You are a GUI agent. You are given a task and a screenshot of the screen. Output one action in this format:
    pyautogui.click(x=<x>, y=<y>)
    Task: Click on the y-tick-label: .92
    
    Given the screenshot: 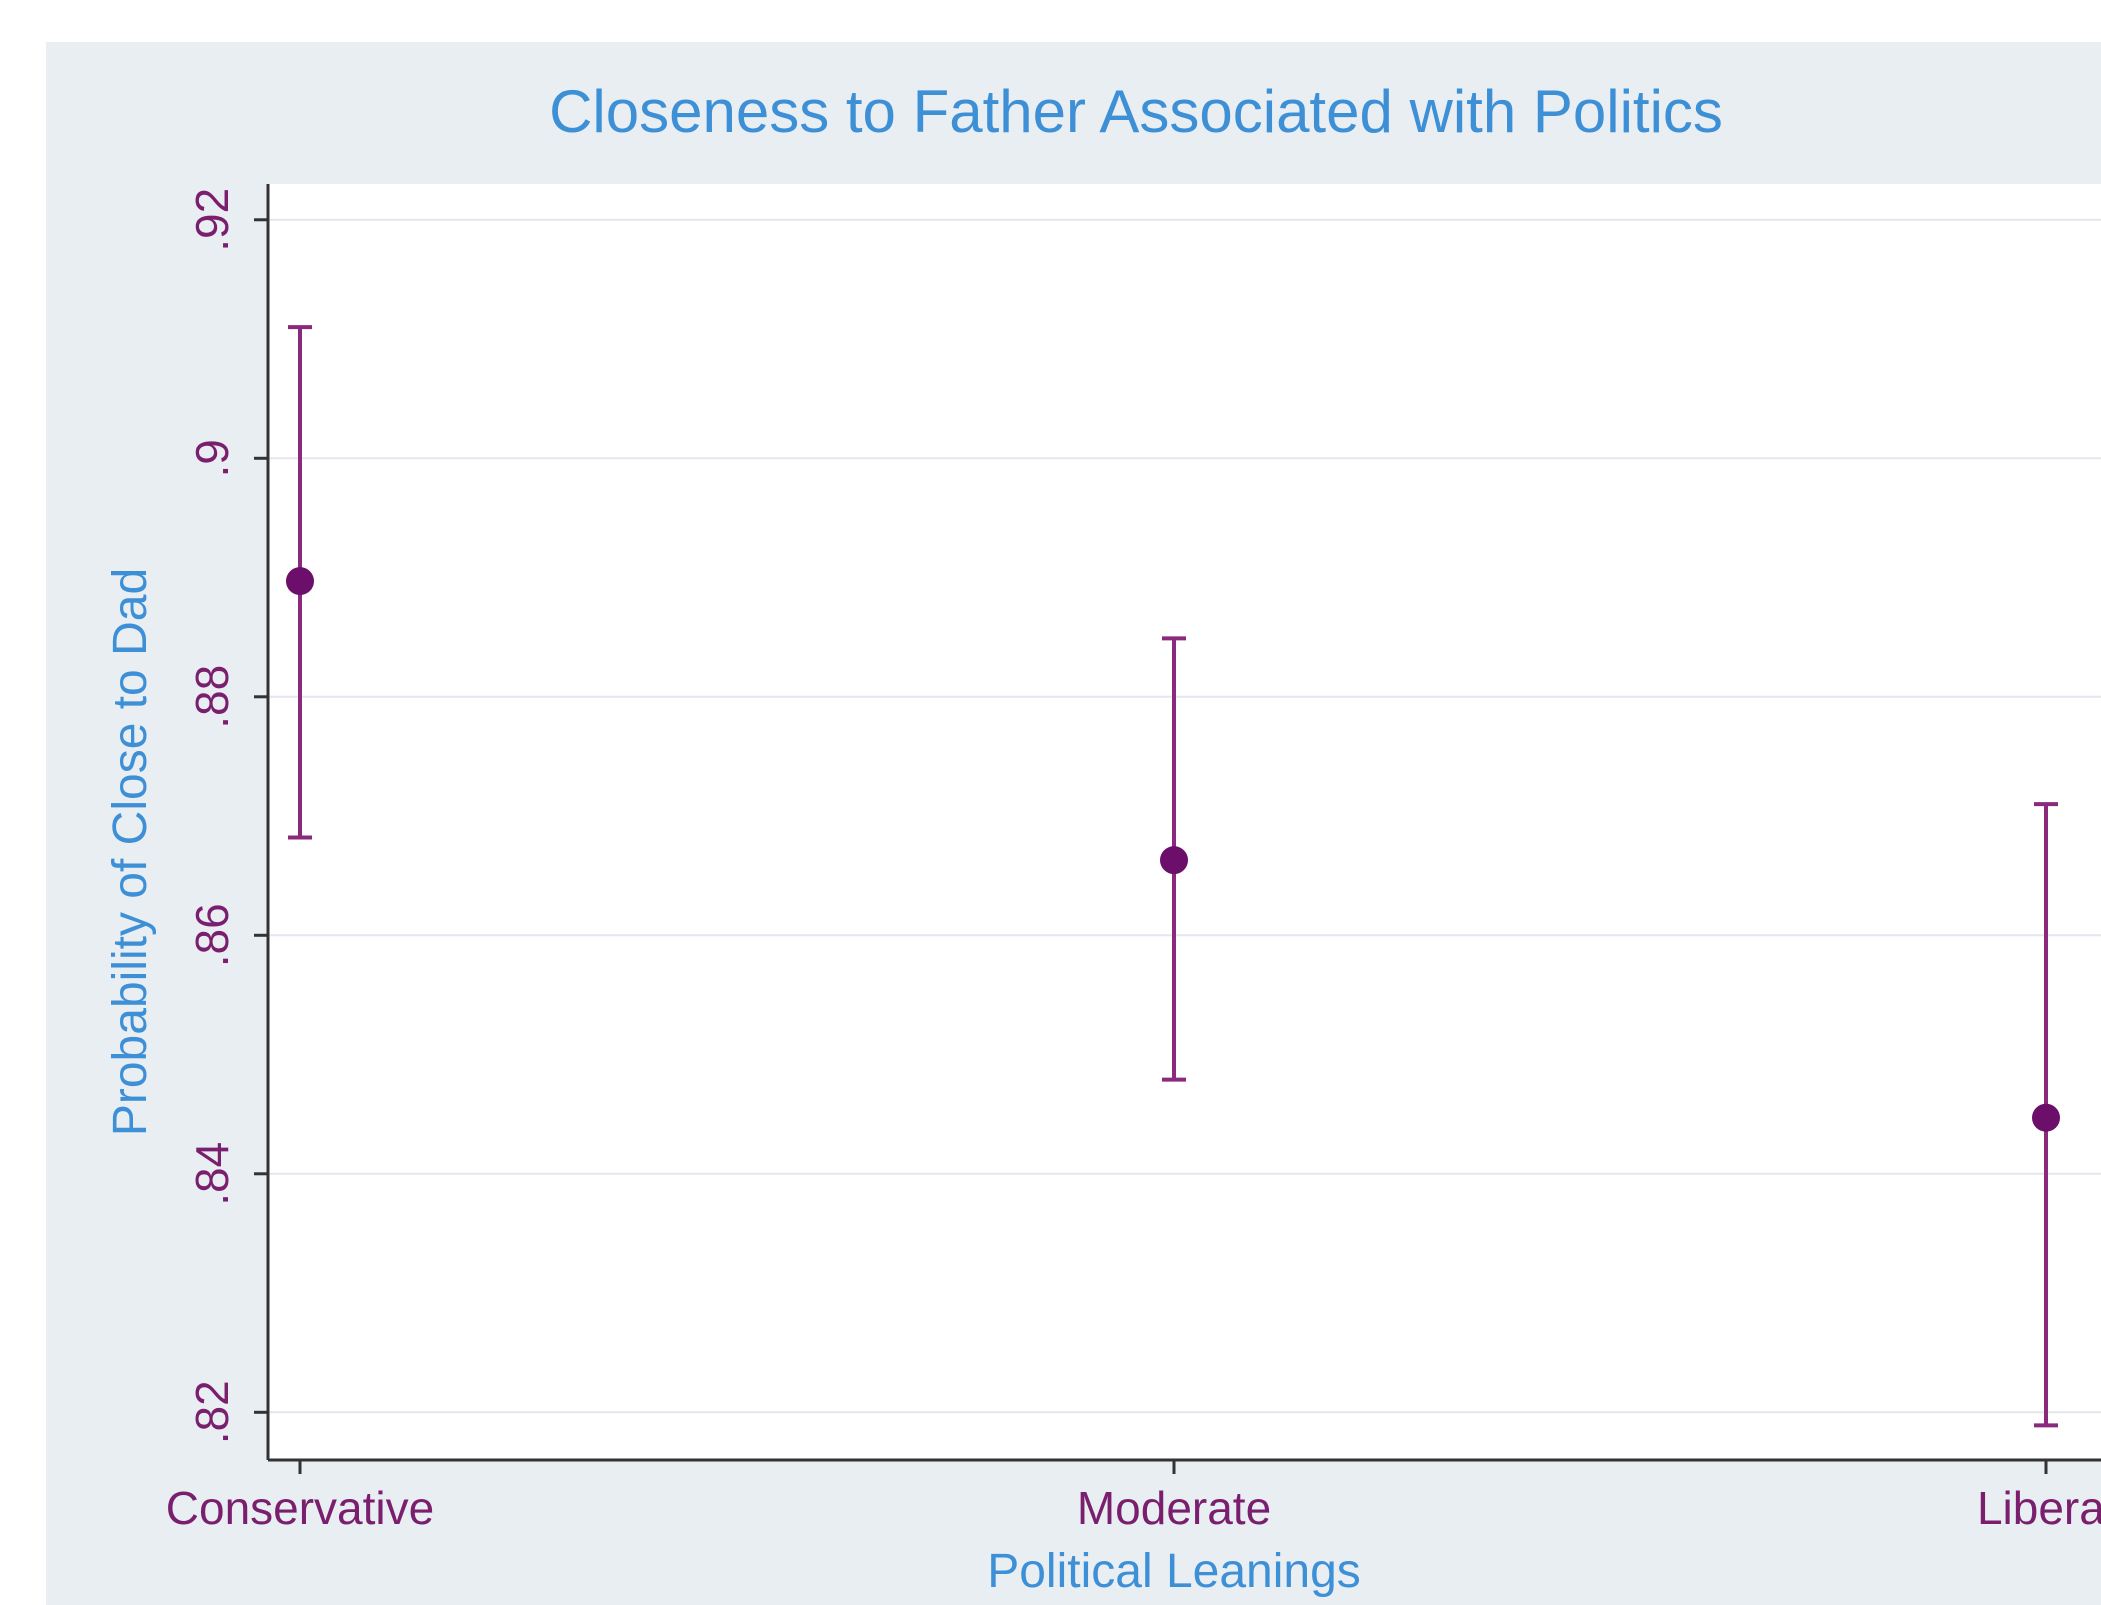 What is the action you would take?
    pyautogui.click(x=212, y=220)
    